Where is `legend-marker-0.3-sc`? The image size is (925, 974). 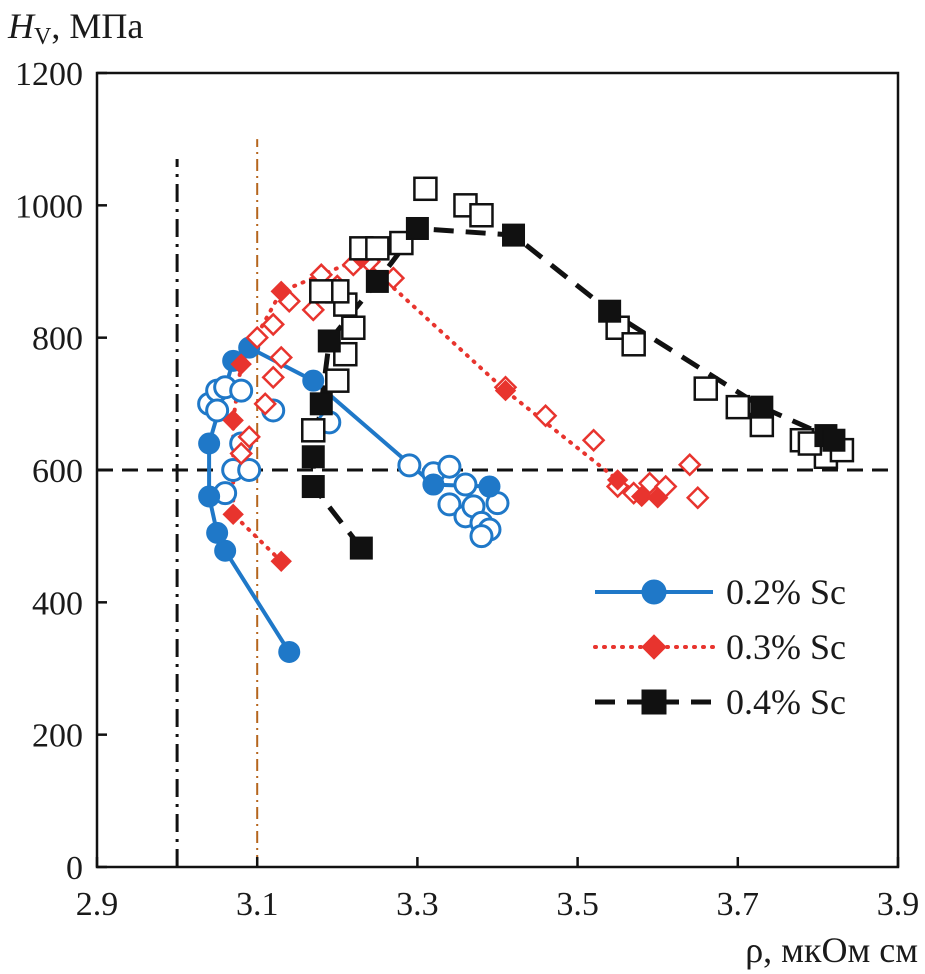 legend-marker-0.3-sc is located at coordinates (654, 647).